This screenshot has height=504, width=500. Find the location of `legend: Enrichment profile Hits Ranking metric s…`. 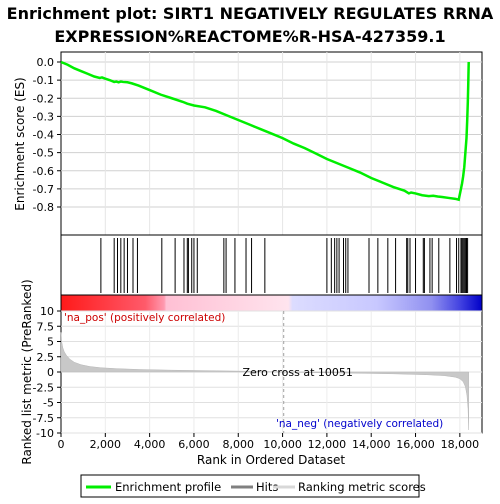

legend: Enrichment profile Hits Ranking metric s… is located at coordinates (253, 486).